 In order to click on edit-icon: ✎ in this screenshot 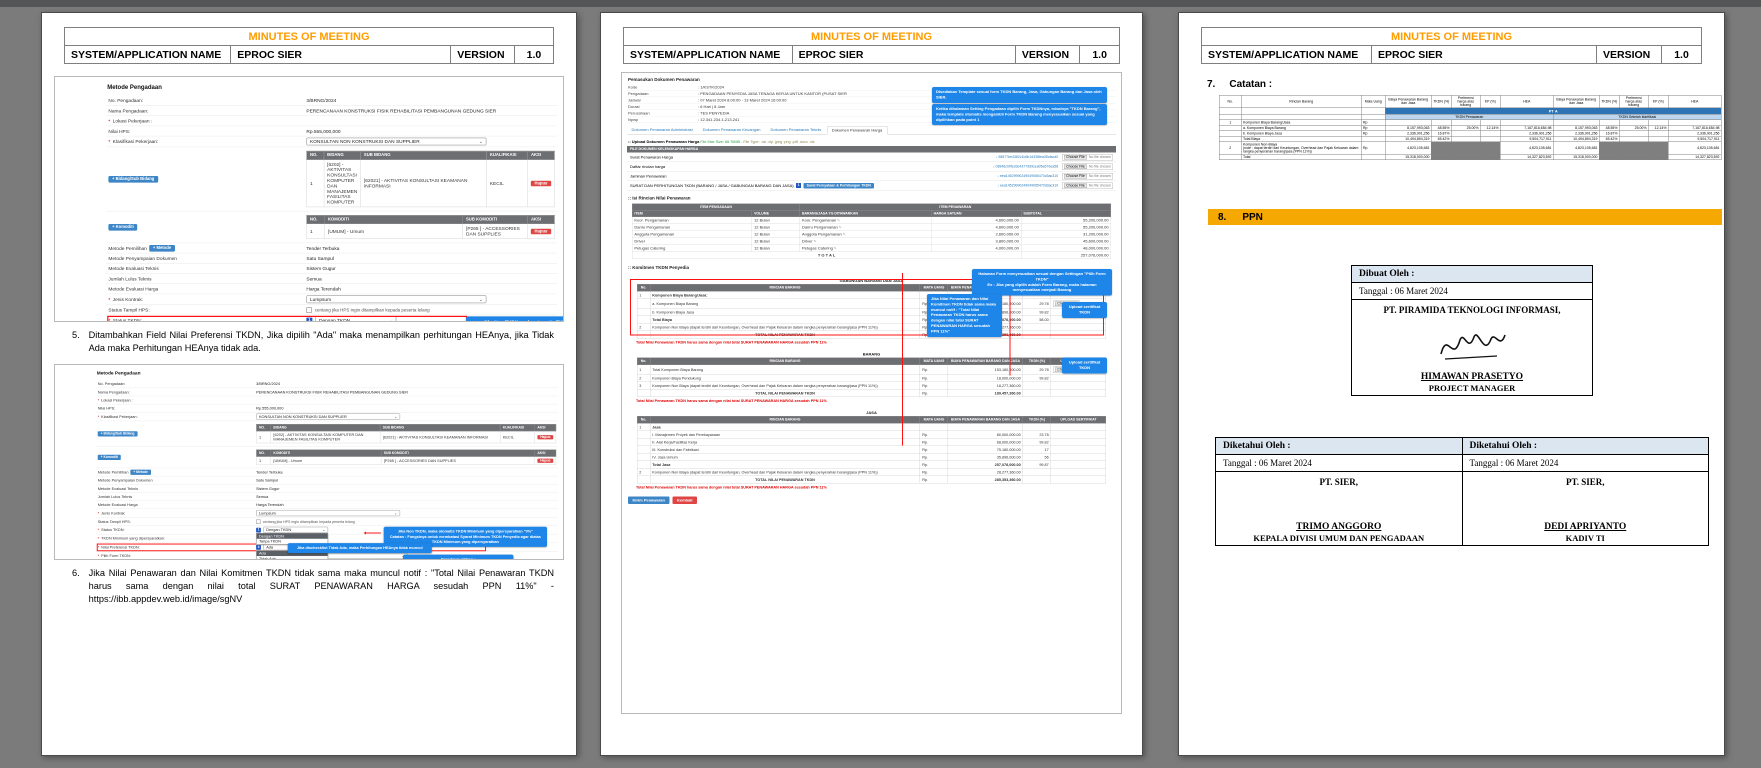, I will do `click(834, 249)`.